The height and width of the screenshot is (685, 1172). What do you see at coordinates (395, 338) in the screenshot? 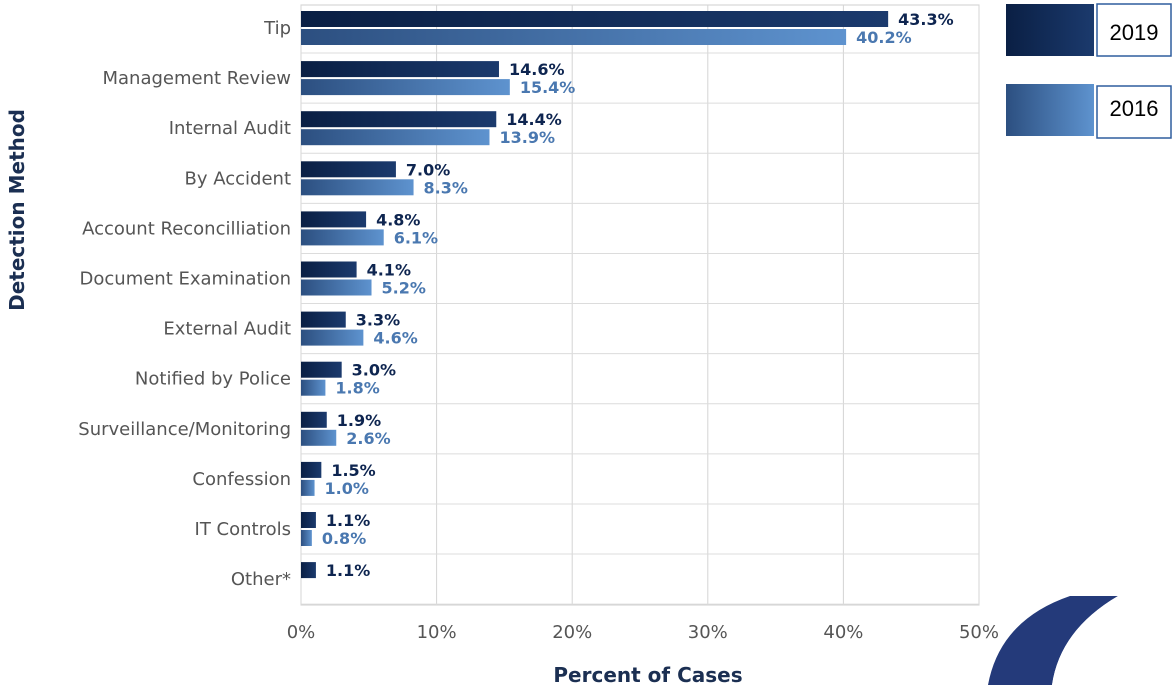
I see `data-label-2016: 4.6%` at bounding box center [395, 338].